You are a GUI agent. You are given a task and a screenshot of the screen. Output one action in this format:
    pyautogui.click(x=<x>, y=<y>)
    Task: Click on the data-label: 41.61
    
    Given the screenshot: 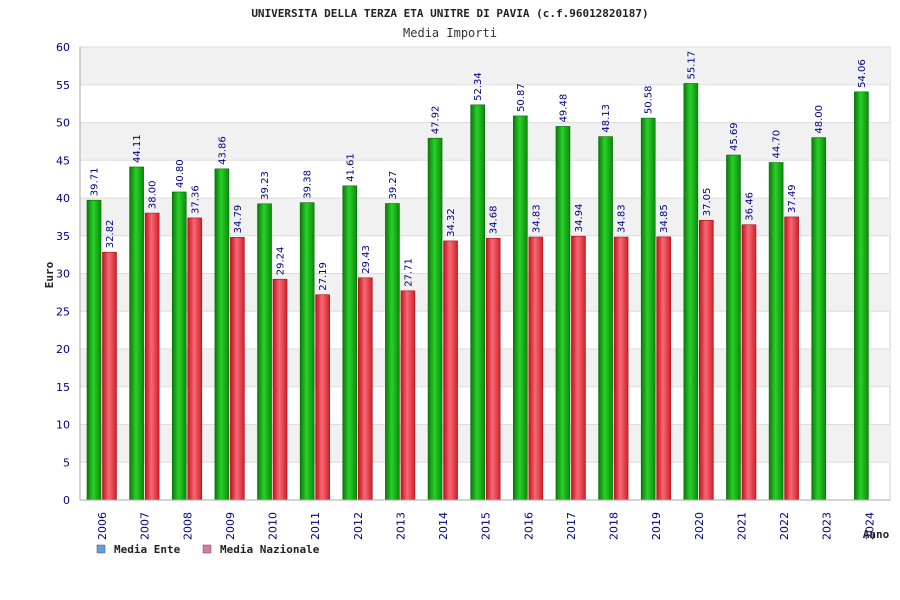 What is the action you would take?
    pyautogui.click(x=350, y=167)
    